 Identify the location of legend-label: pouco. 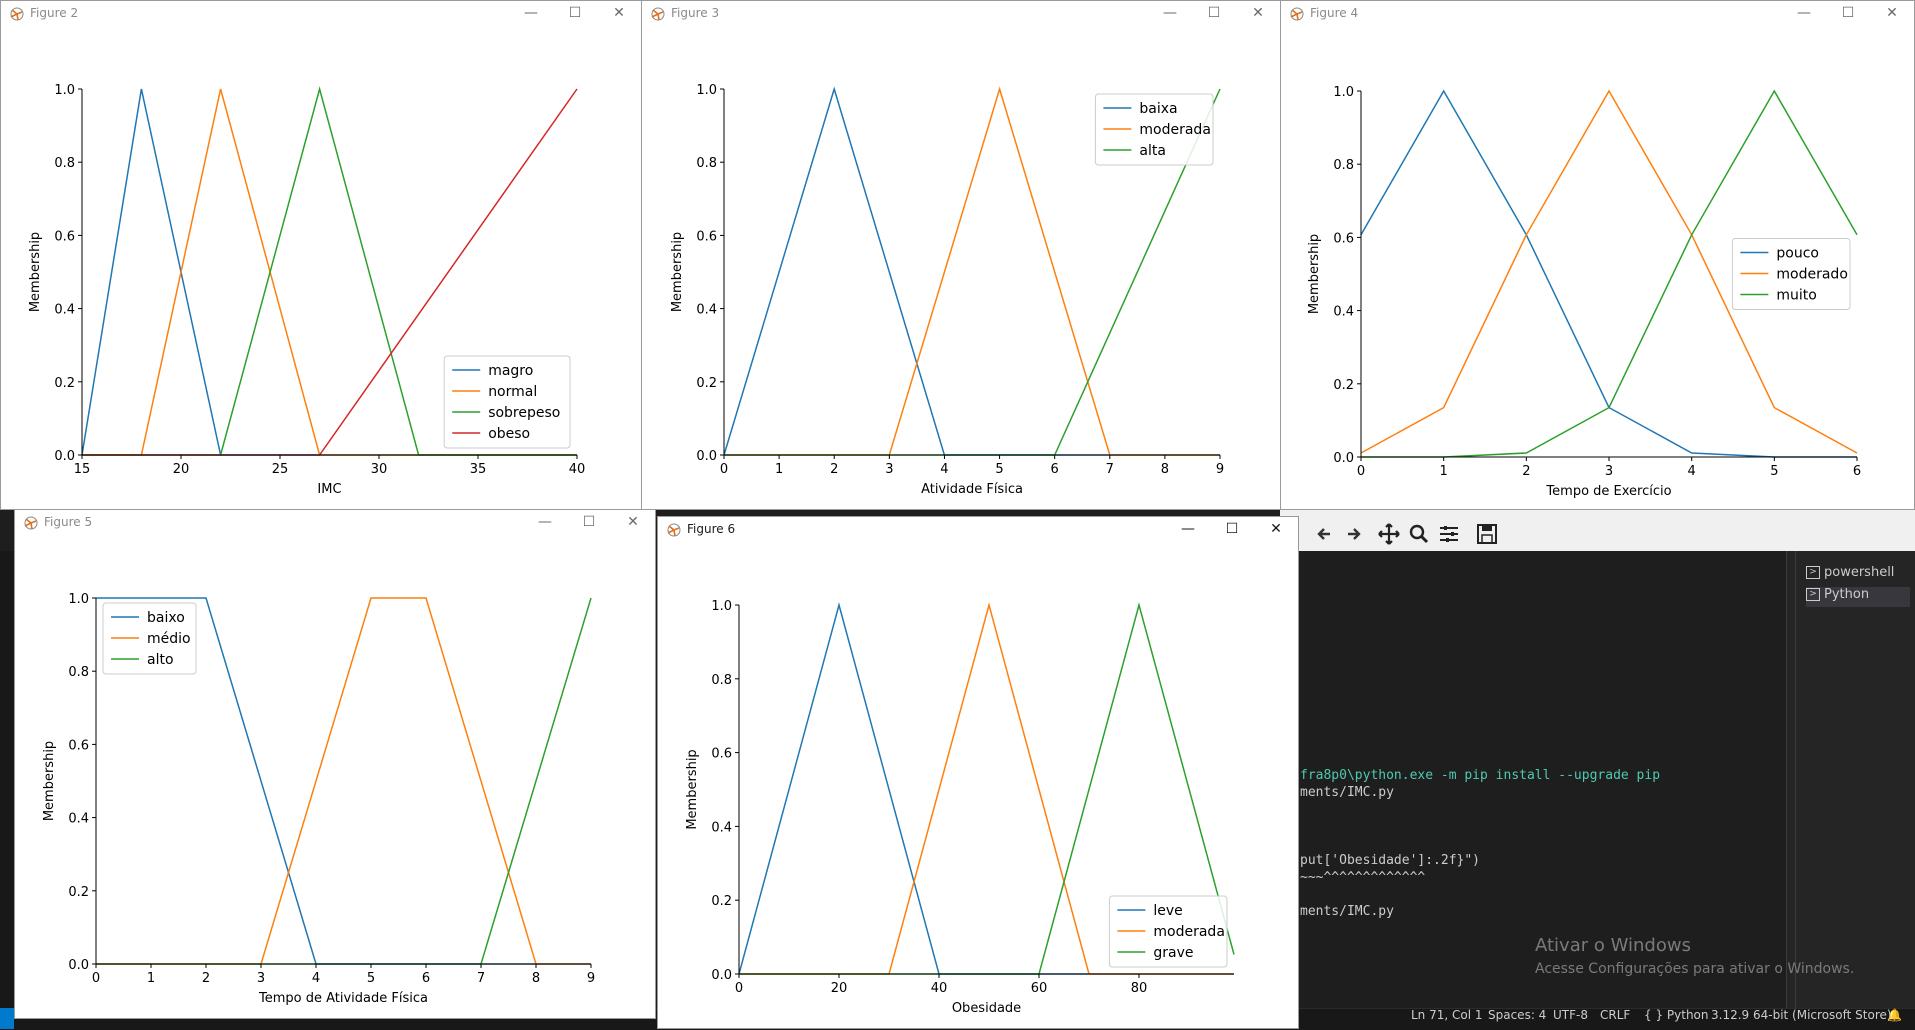
(1797, 254).